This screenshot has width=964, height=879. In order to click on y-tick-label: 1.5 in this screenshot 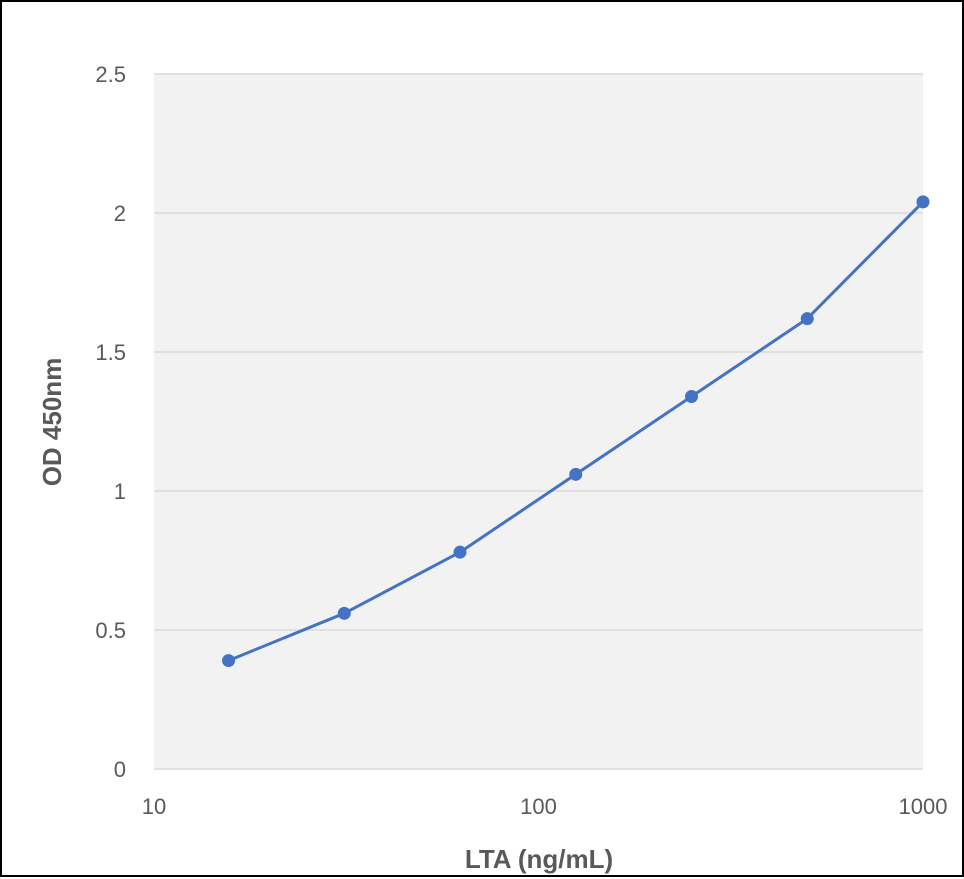, I will do `click(110, 352)`.